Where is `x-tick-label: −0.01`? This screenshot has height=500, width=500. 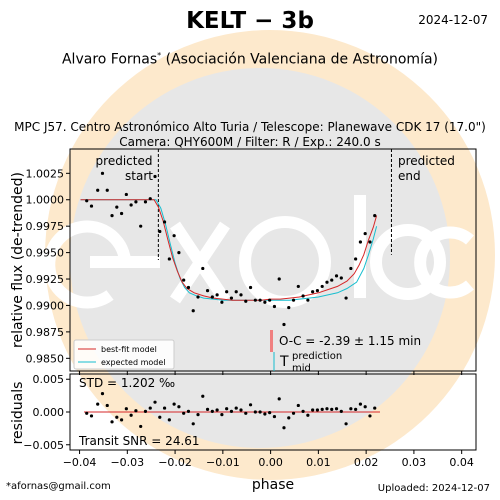
x-tick-label: −0.01 is located at coordinates (223, 462).